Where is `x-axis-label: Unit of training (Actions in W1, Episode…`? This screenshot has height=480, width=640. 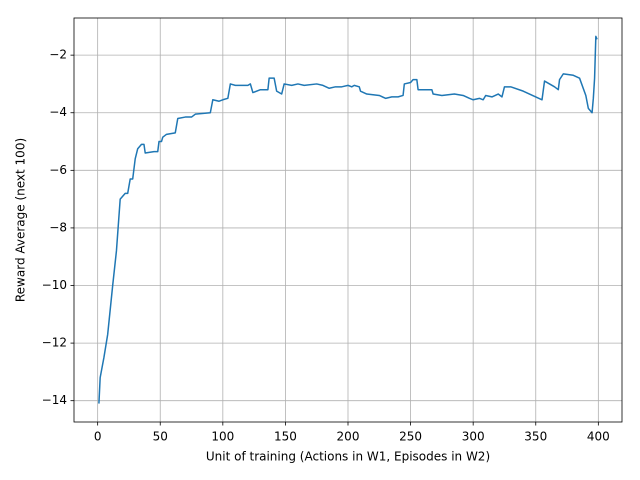 x-axis-label: Unit of training (Actions in W1, Episode… is located at coordinates (348, 457).